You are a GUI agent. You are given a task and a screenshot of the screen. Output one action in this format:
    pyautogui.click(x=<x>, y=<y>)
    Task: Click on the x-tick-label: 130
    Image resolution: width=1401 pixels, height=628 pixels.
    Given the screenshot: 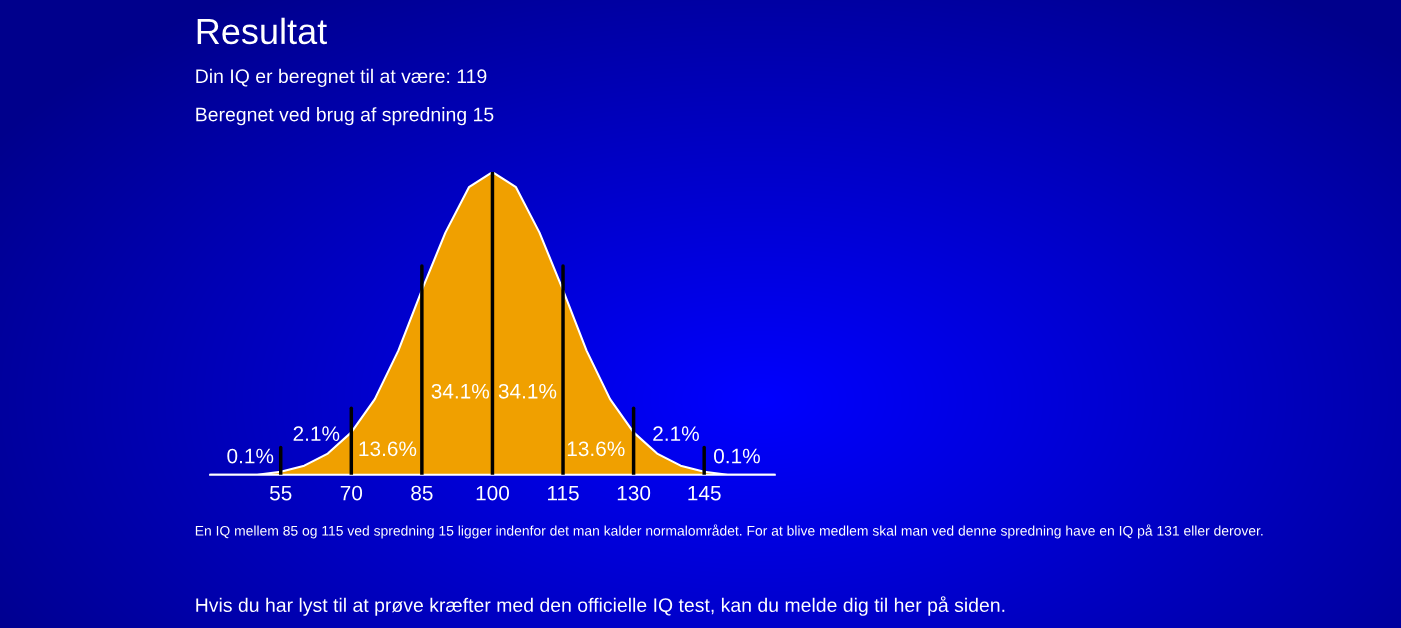 What is the action you would take?
    pyautogui.click(x=634, y=493)
    